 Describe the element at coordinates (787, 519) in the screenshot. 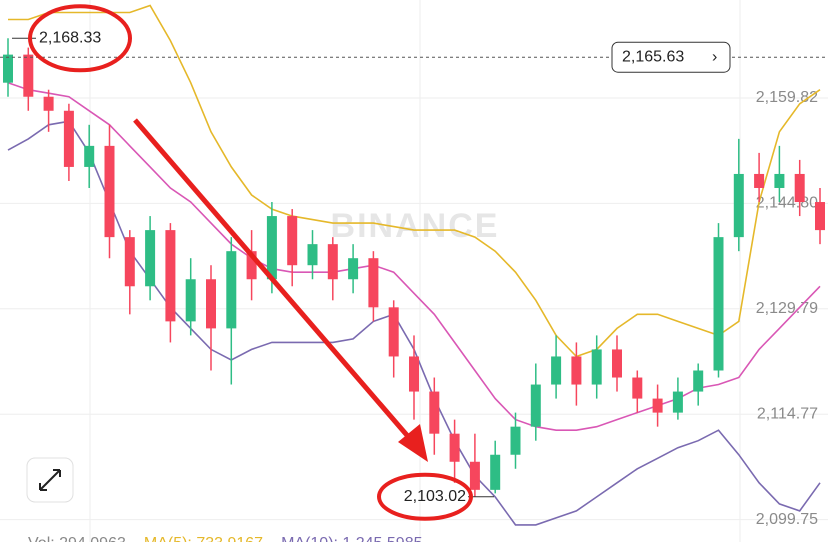

I see `y-tick-label: 2,099.75` at that location.